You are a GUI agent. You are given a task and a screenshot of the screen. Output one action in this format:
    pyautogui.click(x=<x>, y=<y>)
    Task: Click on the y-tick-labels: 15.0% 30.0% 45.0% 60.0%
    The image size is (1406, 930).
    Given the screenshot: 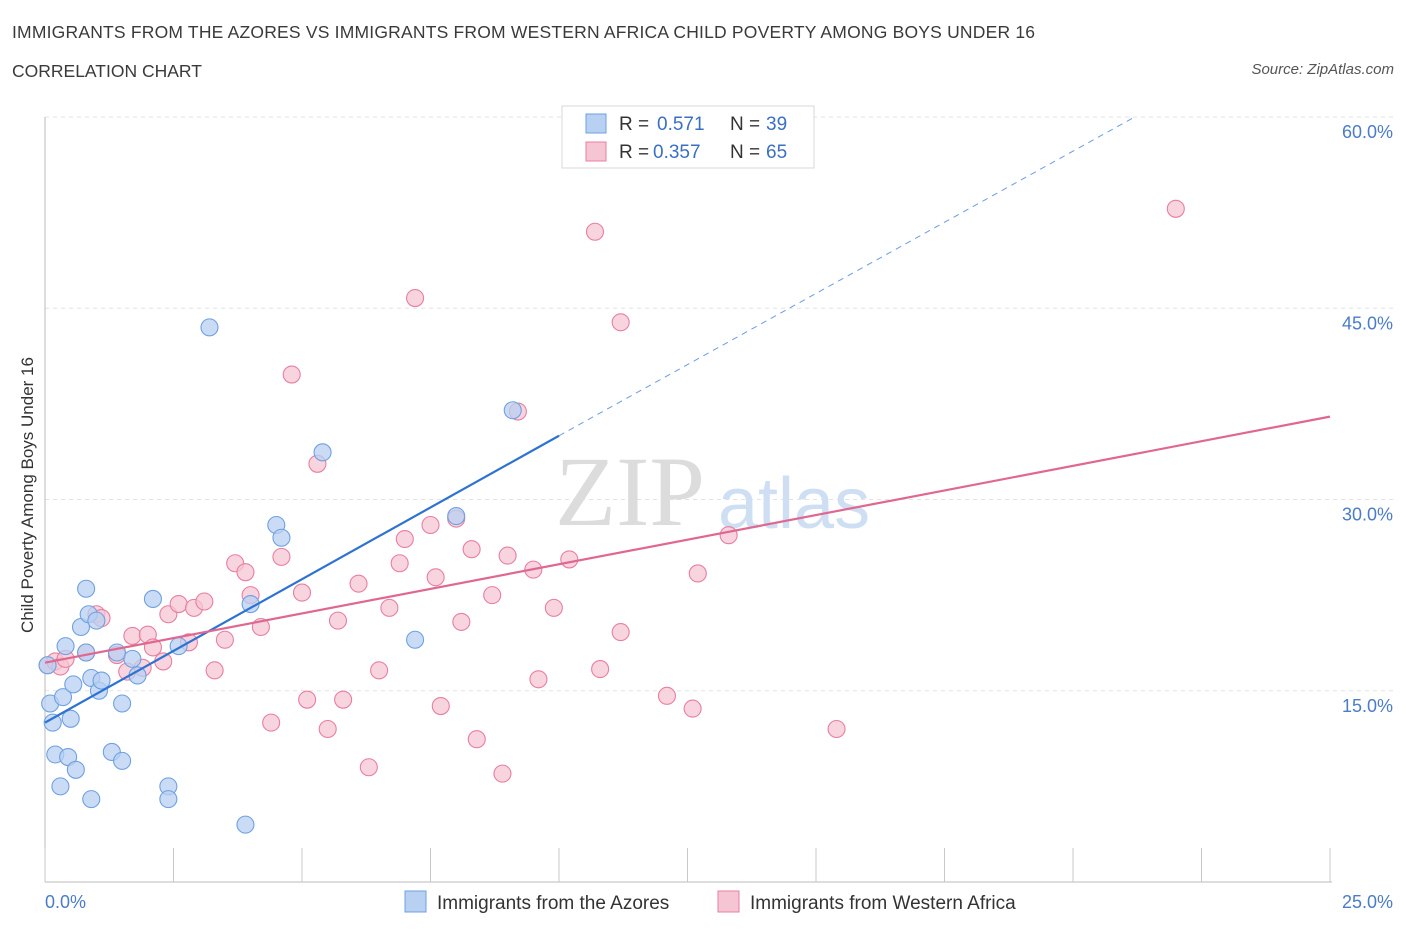 What is the action you would take?
    pyautogui.click(x=1367, y=419)
    